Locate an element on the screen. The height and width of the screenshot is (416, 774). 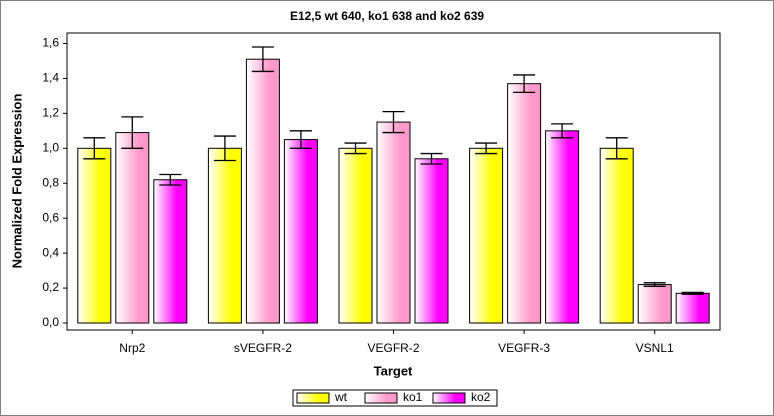
legend-label: ko2 is located at coordinates (481, 397).